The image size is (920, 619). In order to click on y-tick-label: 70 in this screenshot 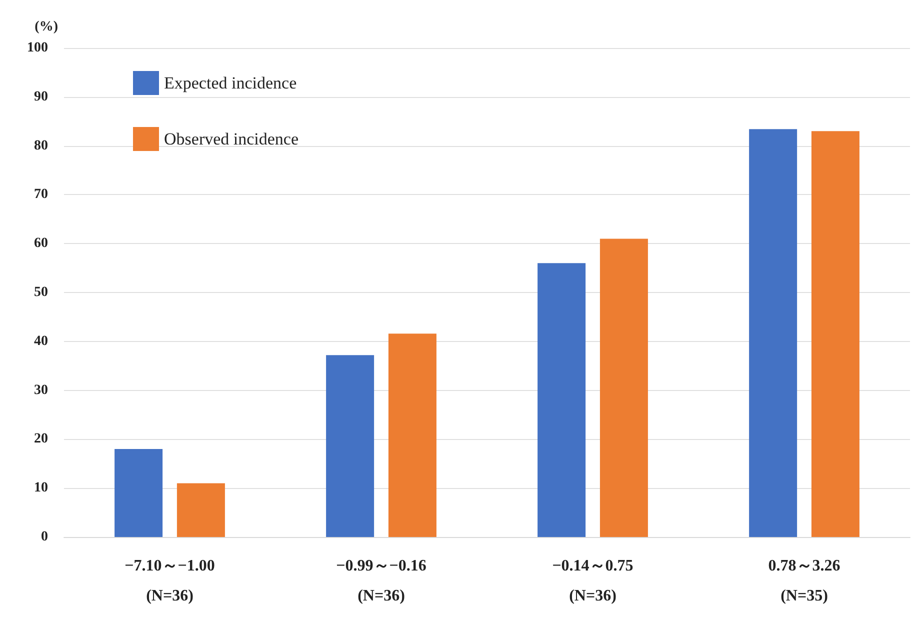, I will do `click(41, 194)`.